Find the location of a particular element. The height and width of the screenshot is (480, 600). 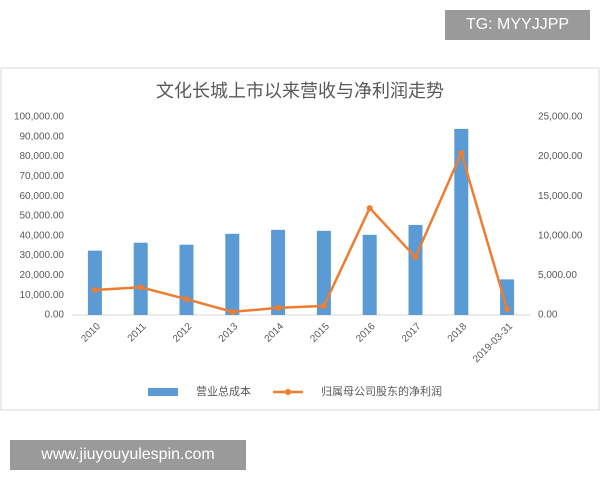

y-tick-label: 50,000.00 is located at coordinates (42, 216).